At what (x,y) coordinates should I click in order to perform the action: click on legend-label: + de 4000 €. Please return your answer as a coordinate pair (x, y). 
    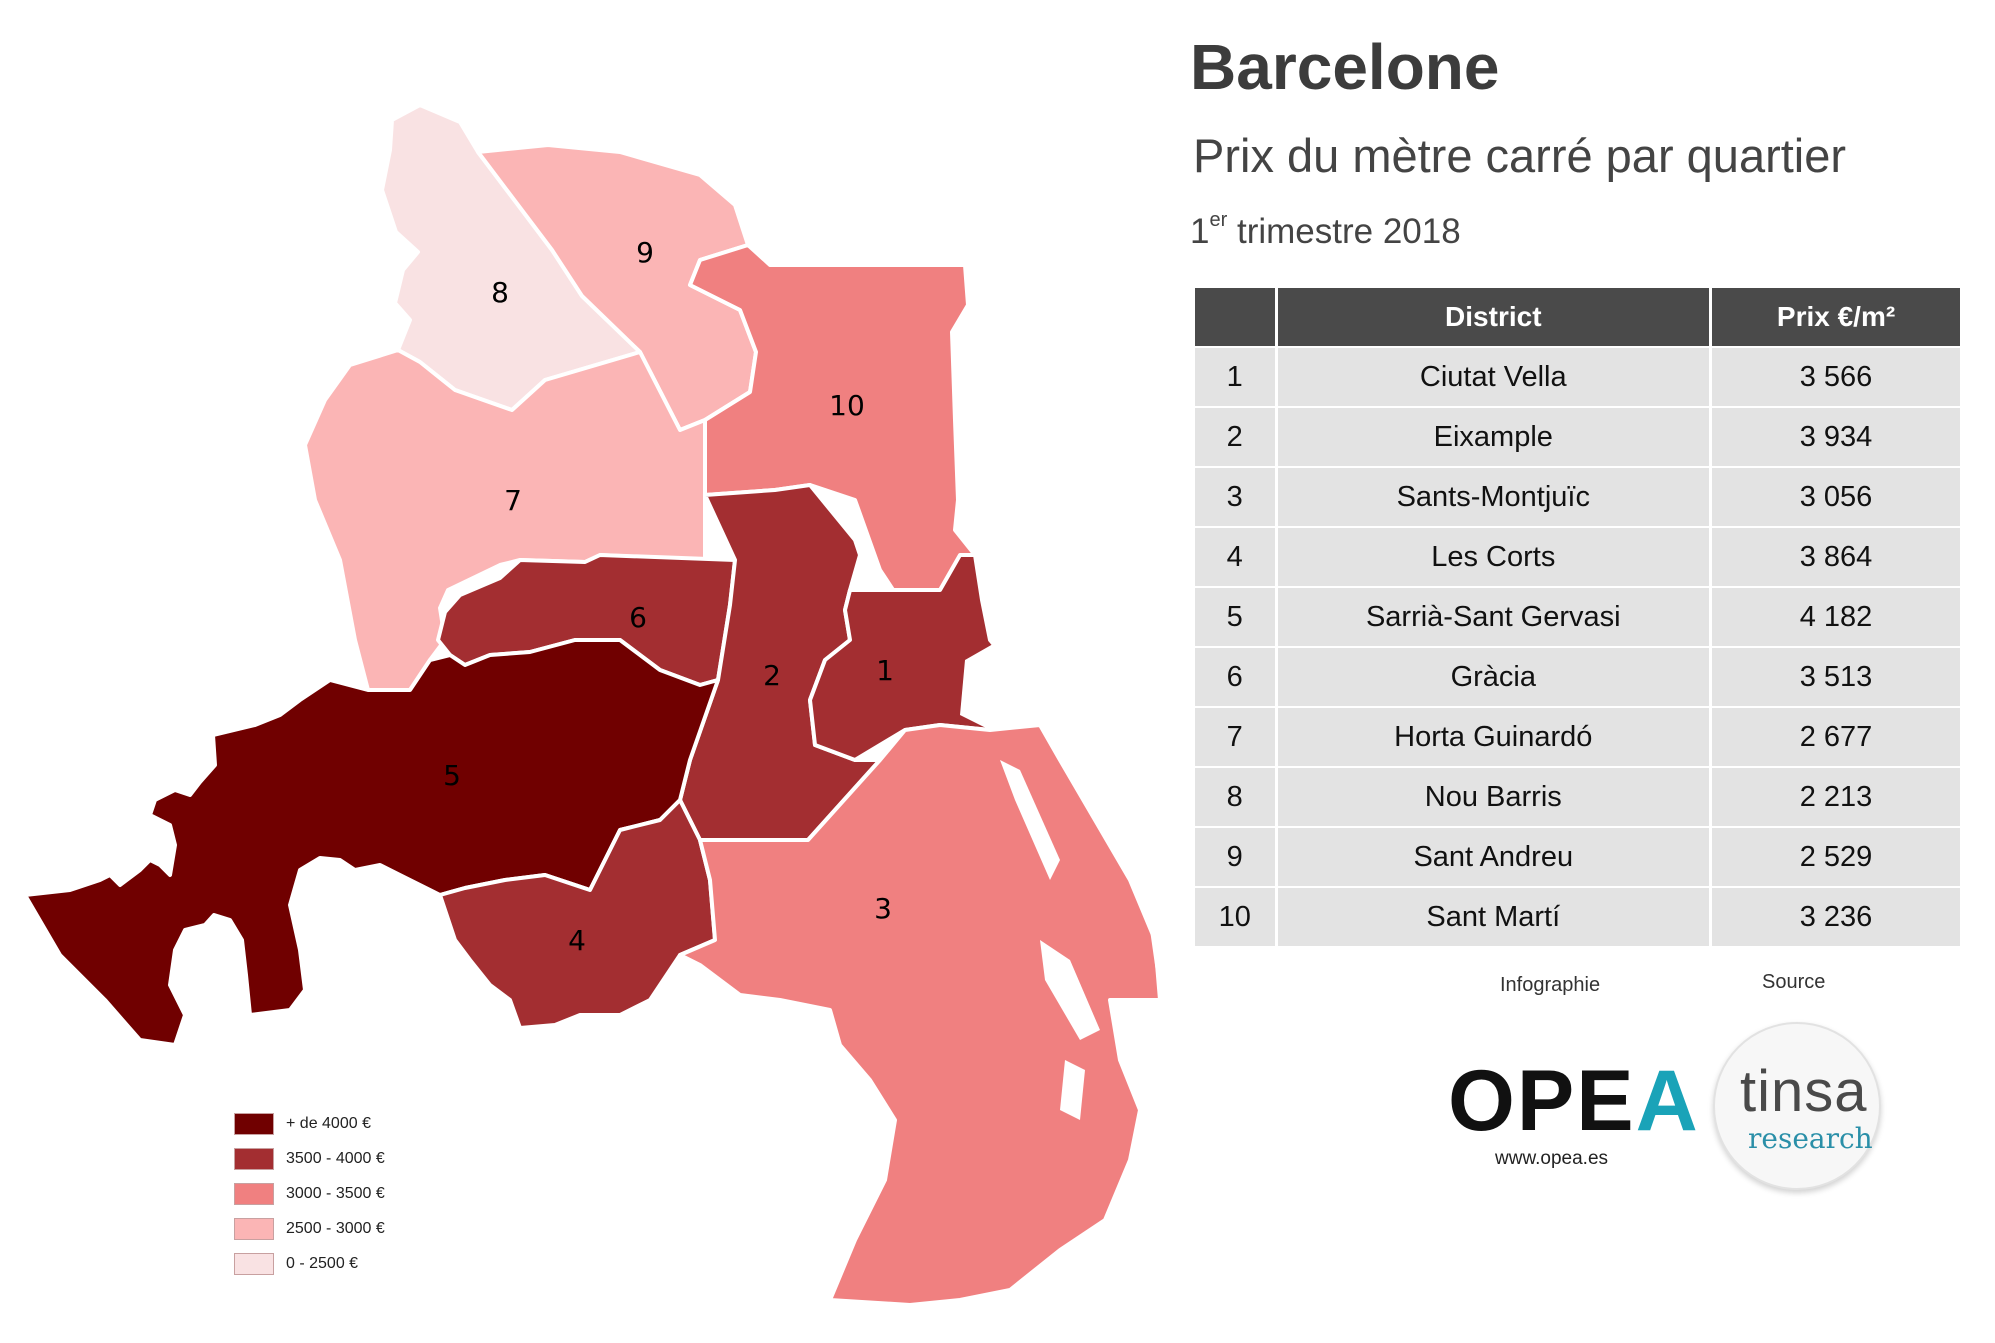
    Looking at the image, I should click on (328, 1123).